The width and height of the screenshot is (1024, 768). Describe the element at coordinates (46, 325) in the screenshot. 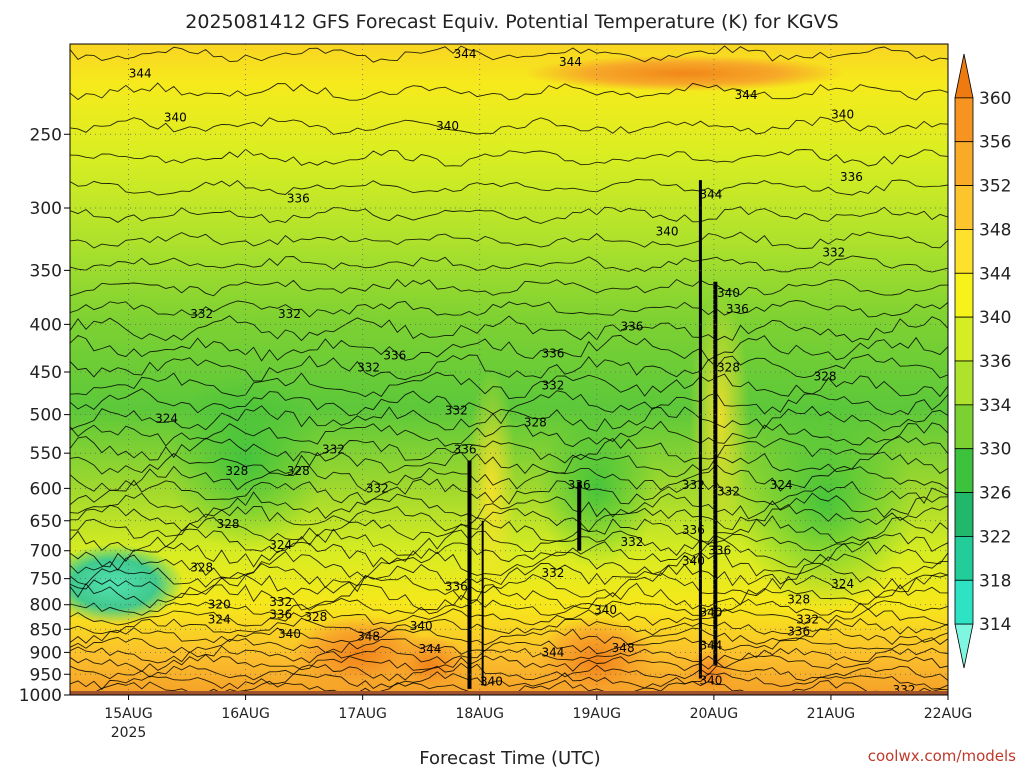

I see `y-tick-label: 400` at that location.